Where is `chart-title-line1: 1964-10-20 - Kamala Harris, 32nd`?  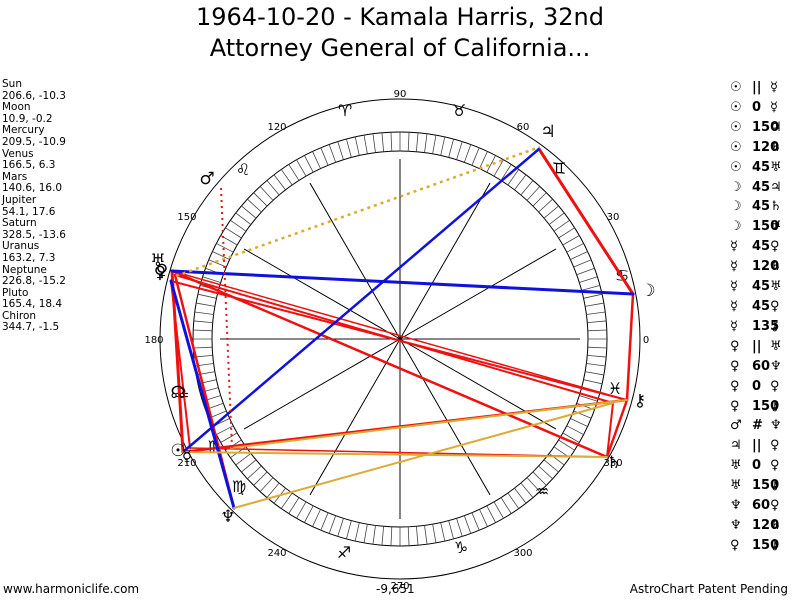 chart-title-line1: 1964-10-20 - Kamala Harris, 32nd is located at coordinates (400, 17).